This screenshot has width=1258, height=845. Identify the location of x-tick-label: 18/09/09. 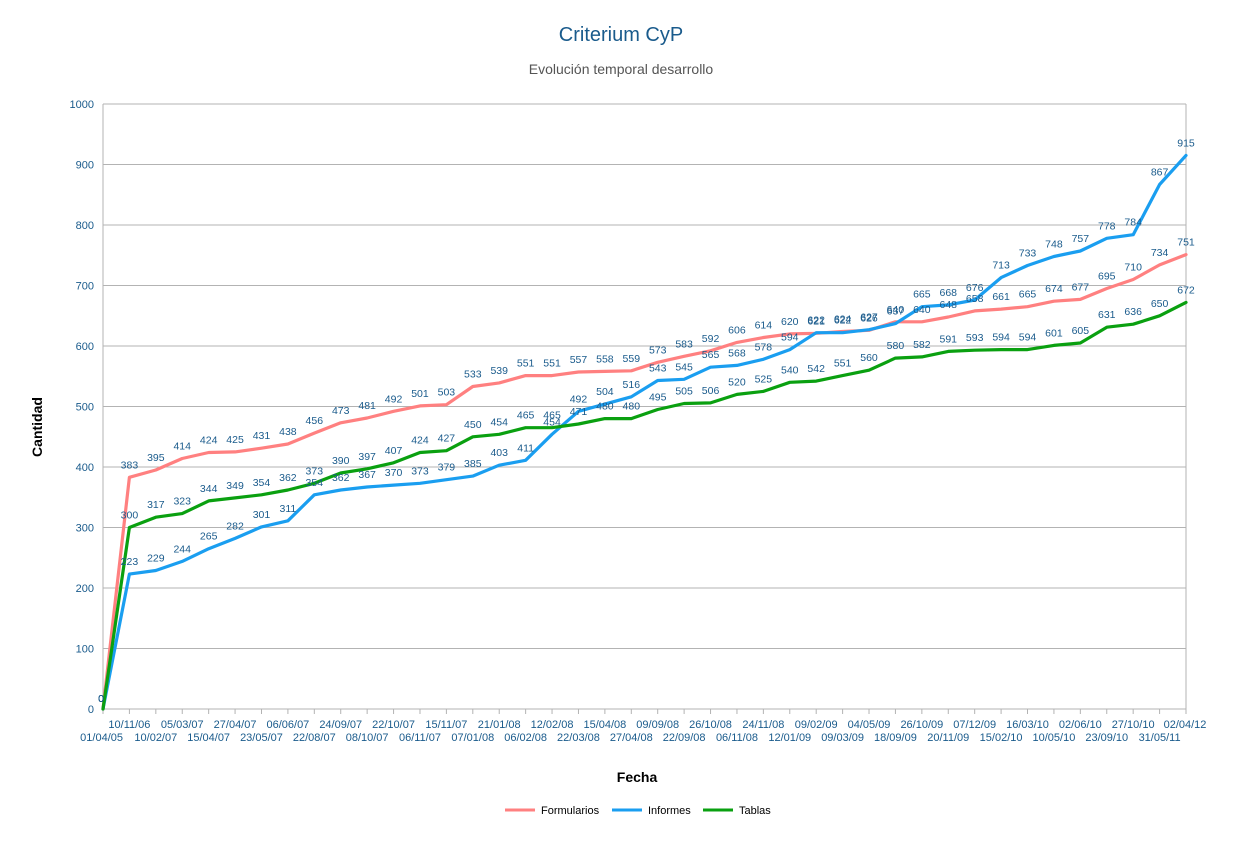
(895, 738).